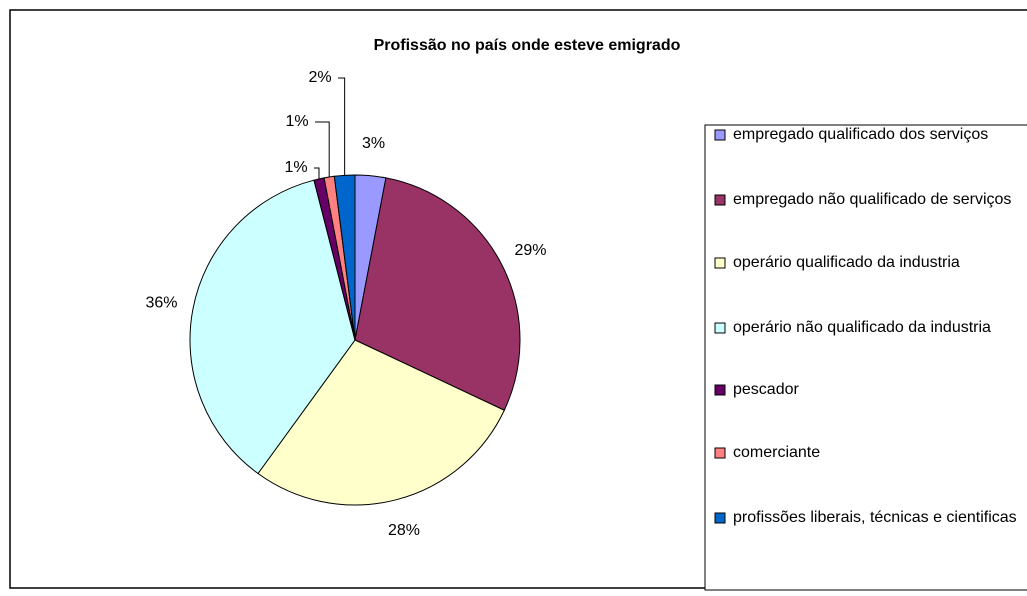  I want to click on legend-label: empregado não qualificado de serviços, so click(872, 199).